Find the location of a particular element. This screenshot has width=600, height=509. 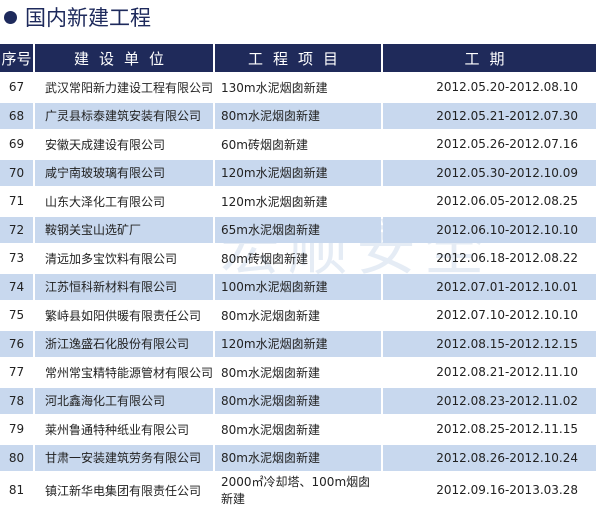

header-project: 工程项目 is located at coordinates (298, 58).